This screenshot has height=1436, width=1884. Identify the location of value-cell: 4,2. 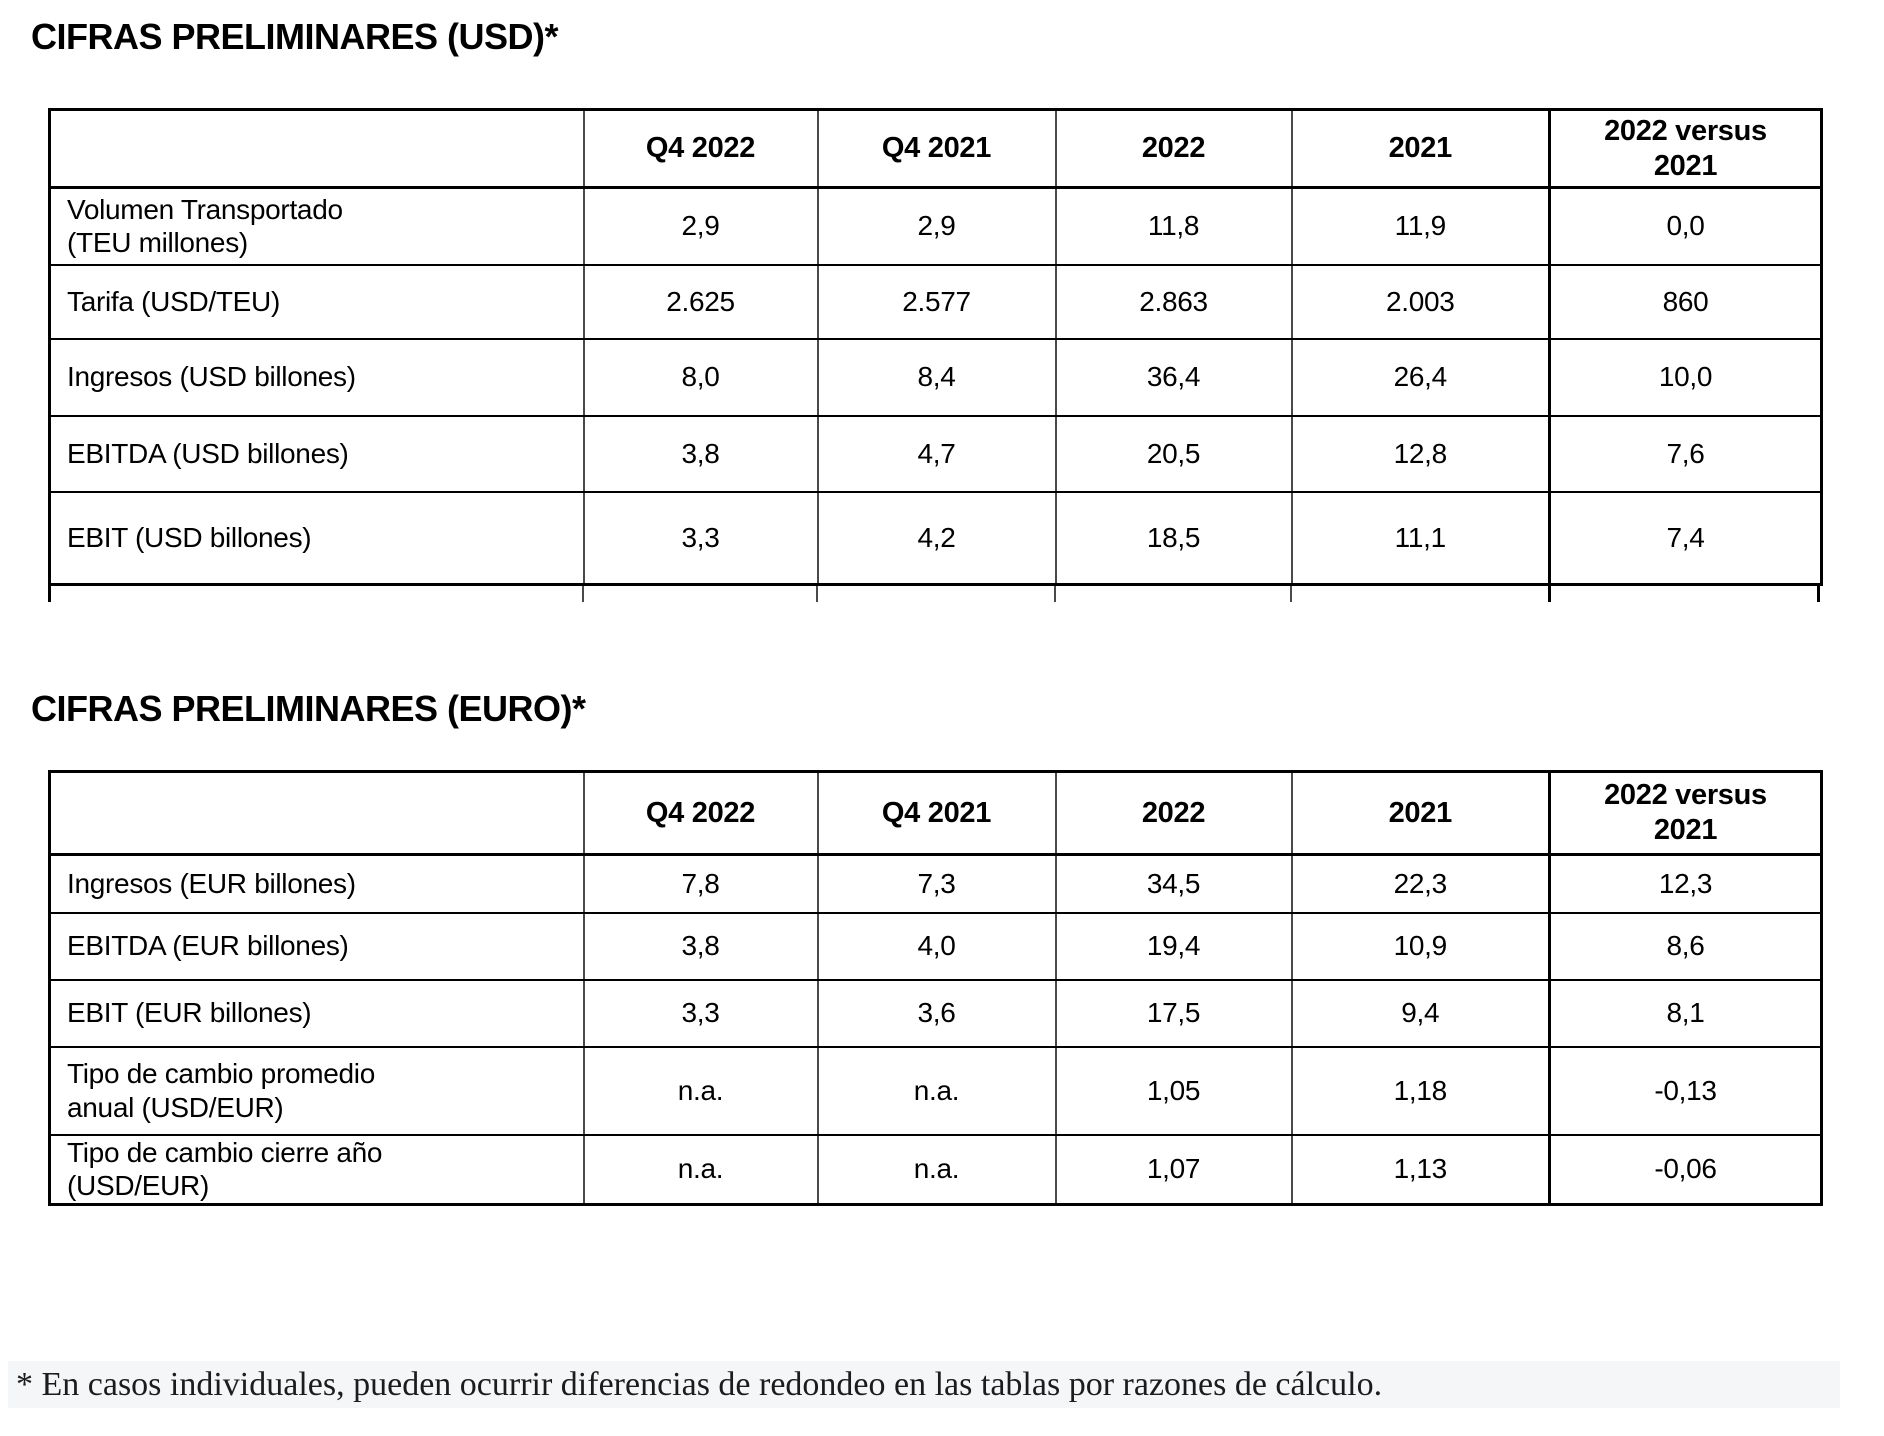
(936, 538).